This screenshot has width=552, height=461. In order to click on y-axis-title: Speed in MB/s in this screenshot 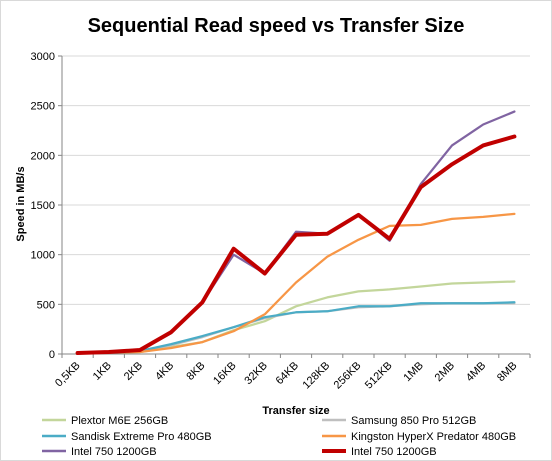, I will do `click(21, 203)`.